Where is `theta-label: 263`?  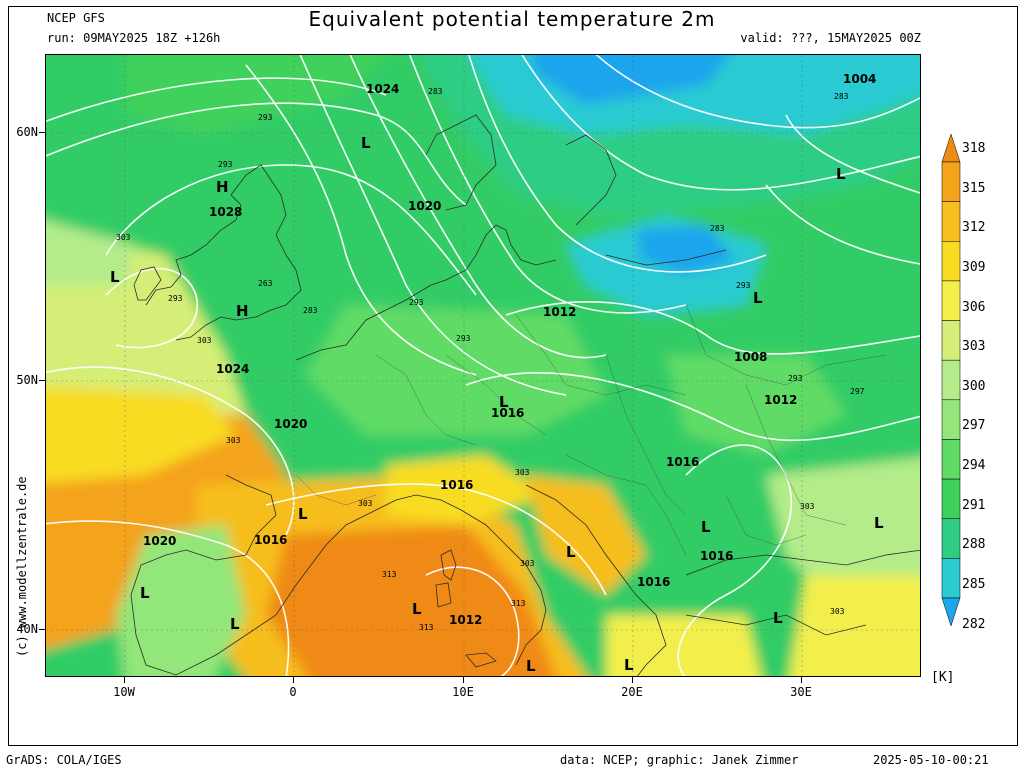 theta-label: 263 is located at coordinates (265, 283).